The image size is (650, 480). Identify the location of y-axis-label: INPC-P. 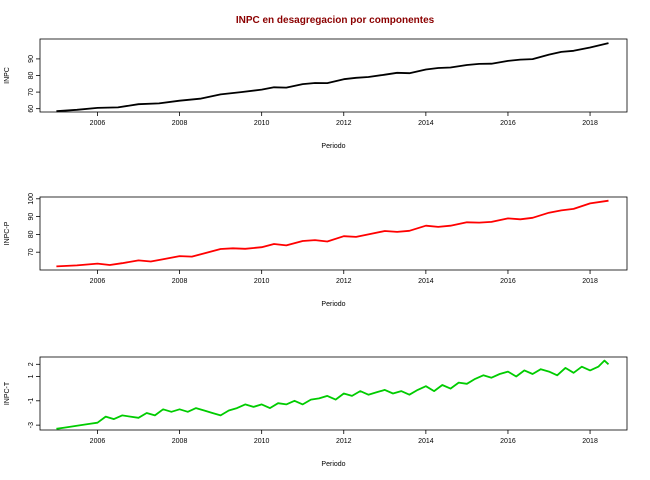
(7, 233).